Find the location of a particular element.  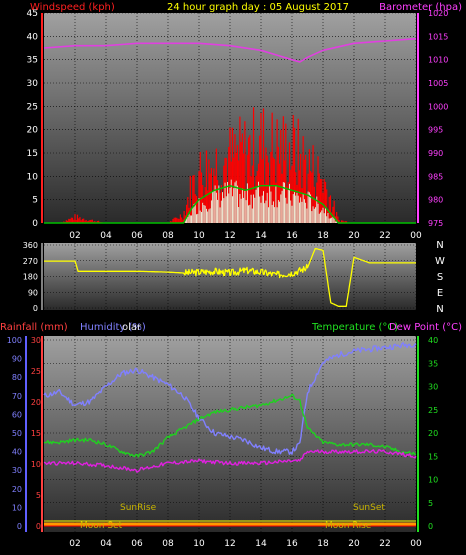

direction-panel-plot is located at coordinates (230, 277).